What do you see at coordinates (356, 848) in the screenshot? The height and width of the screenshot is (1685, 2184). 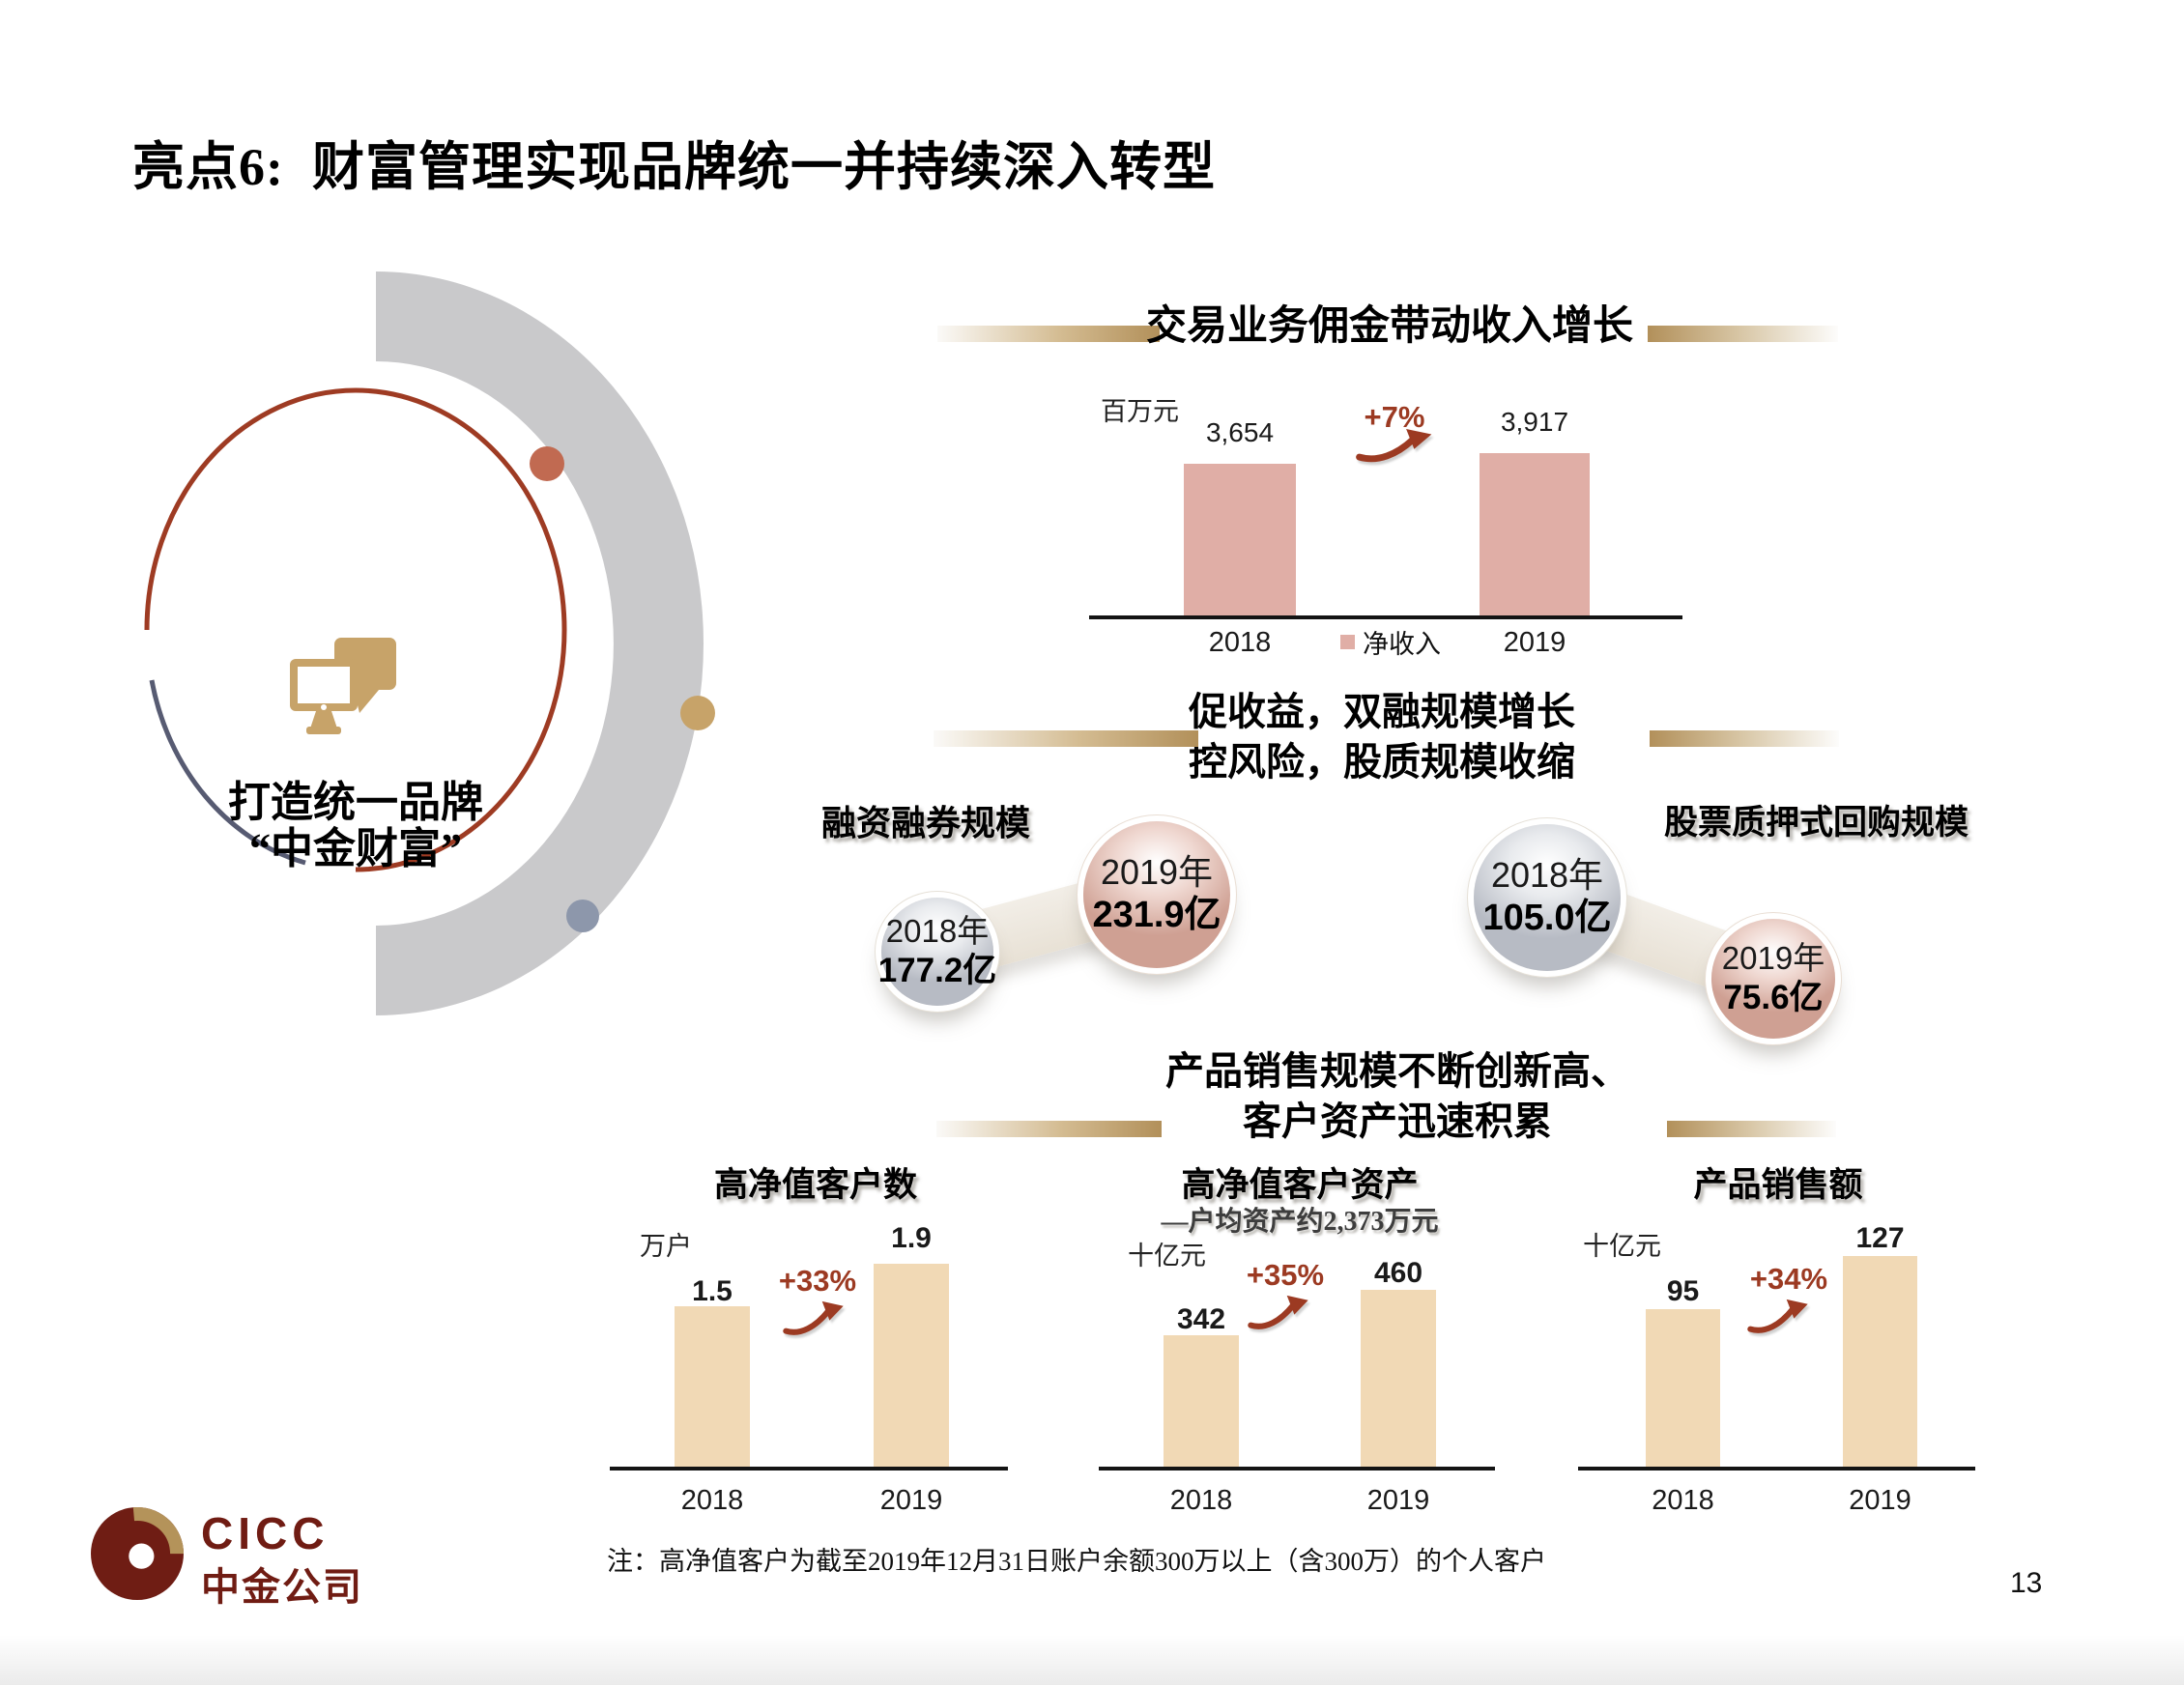 I see `brand-circle-line2: “中金财富”` at bounding box center [356, 848].